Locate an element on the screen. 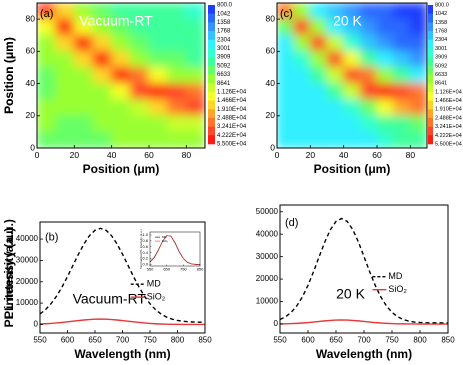 The image size is (463, 365). x-tick-label: 600 is located at coordinates (308, 339).